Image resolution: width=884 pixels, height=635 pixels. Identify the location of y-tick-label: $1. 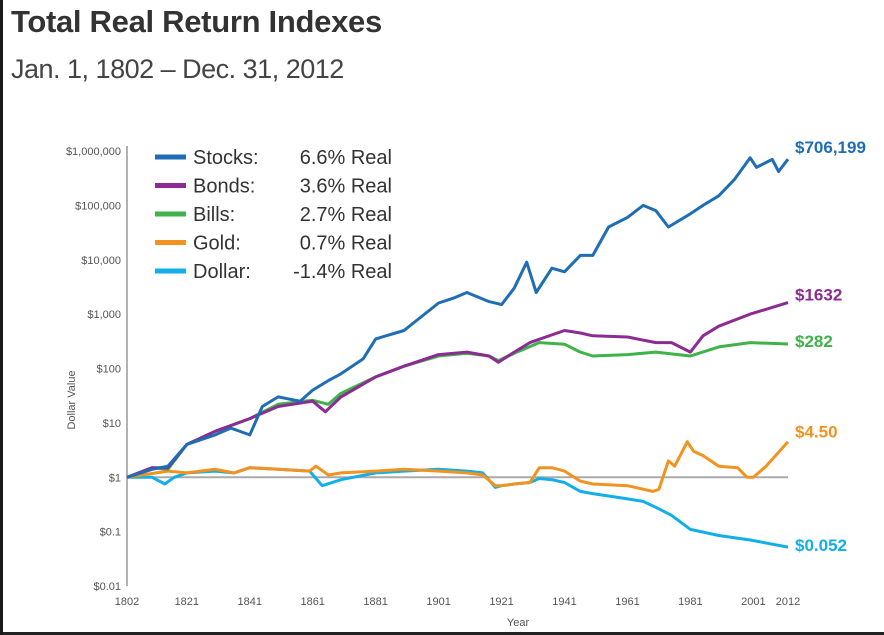
(115, 478).